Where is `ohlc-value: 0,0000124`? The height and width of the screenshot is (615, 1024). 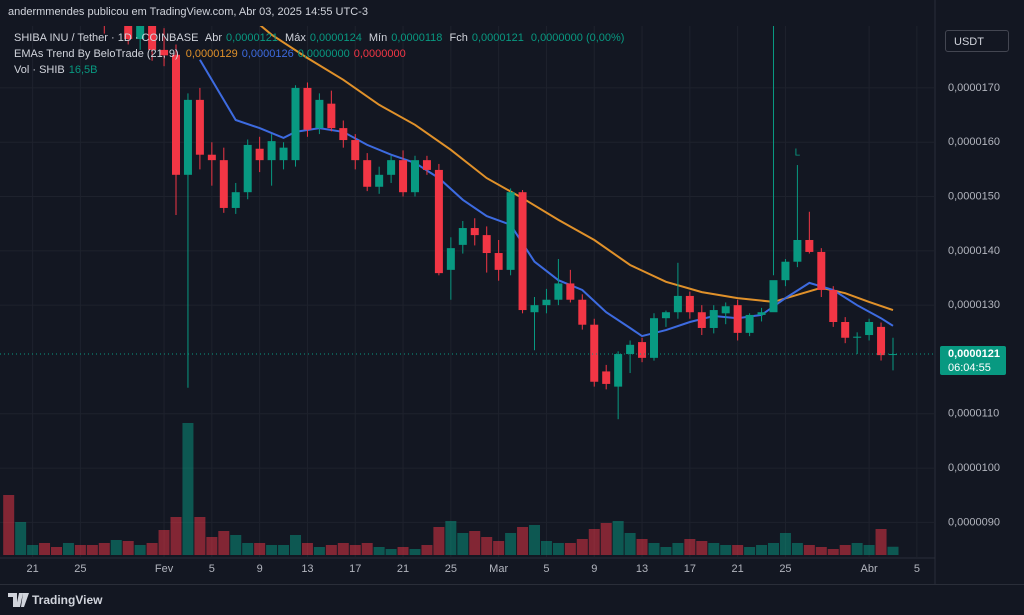
ohlc-value: 0,0000124 is located at coordinates (335, 38).